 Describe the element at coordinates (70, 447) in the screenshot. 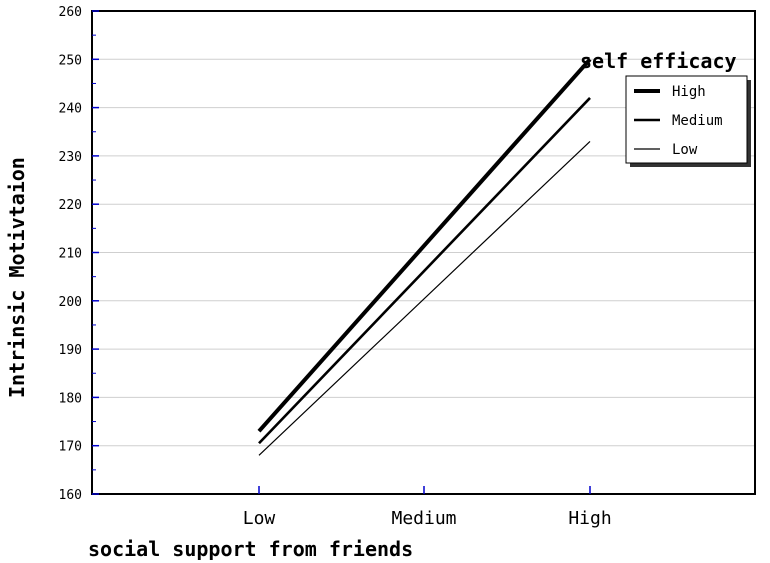

I see `y-tick-label: 170` at that location.